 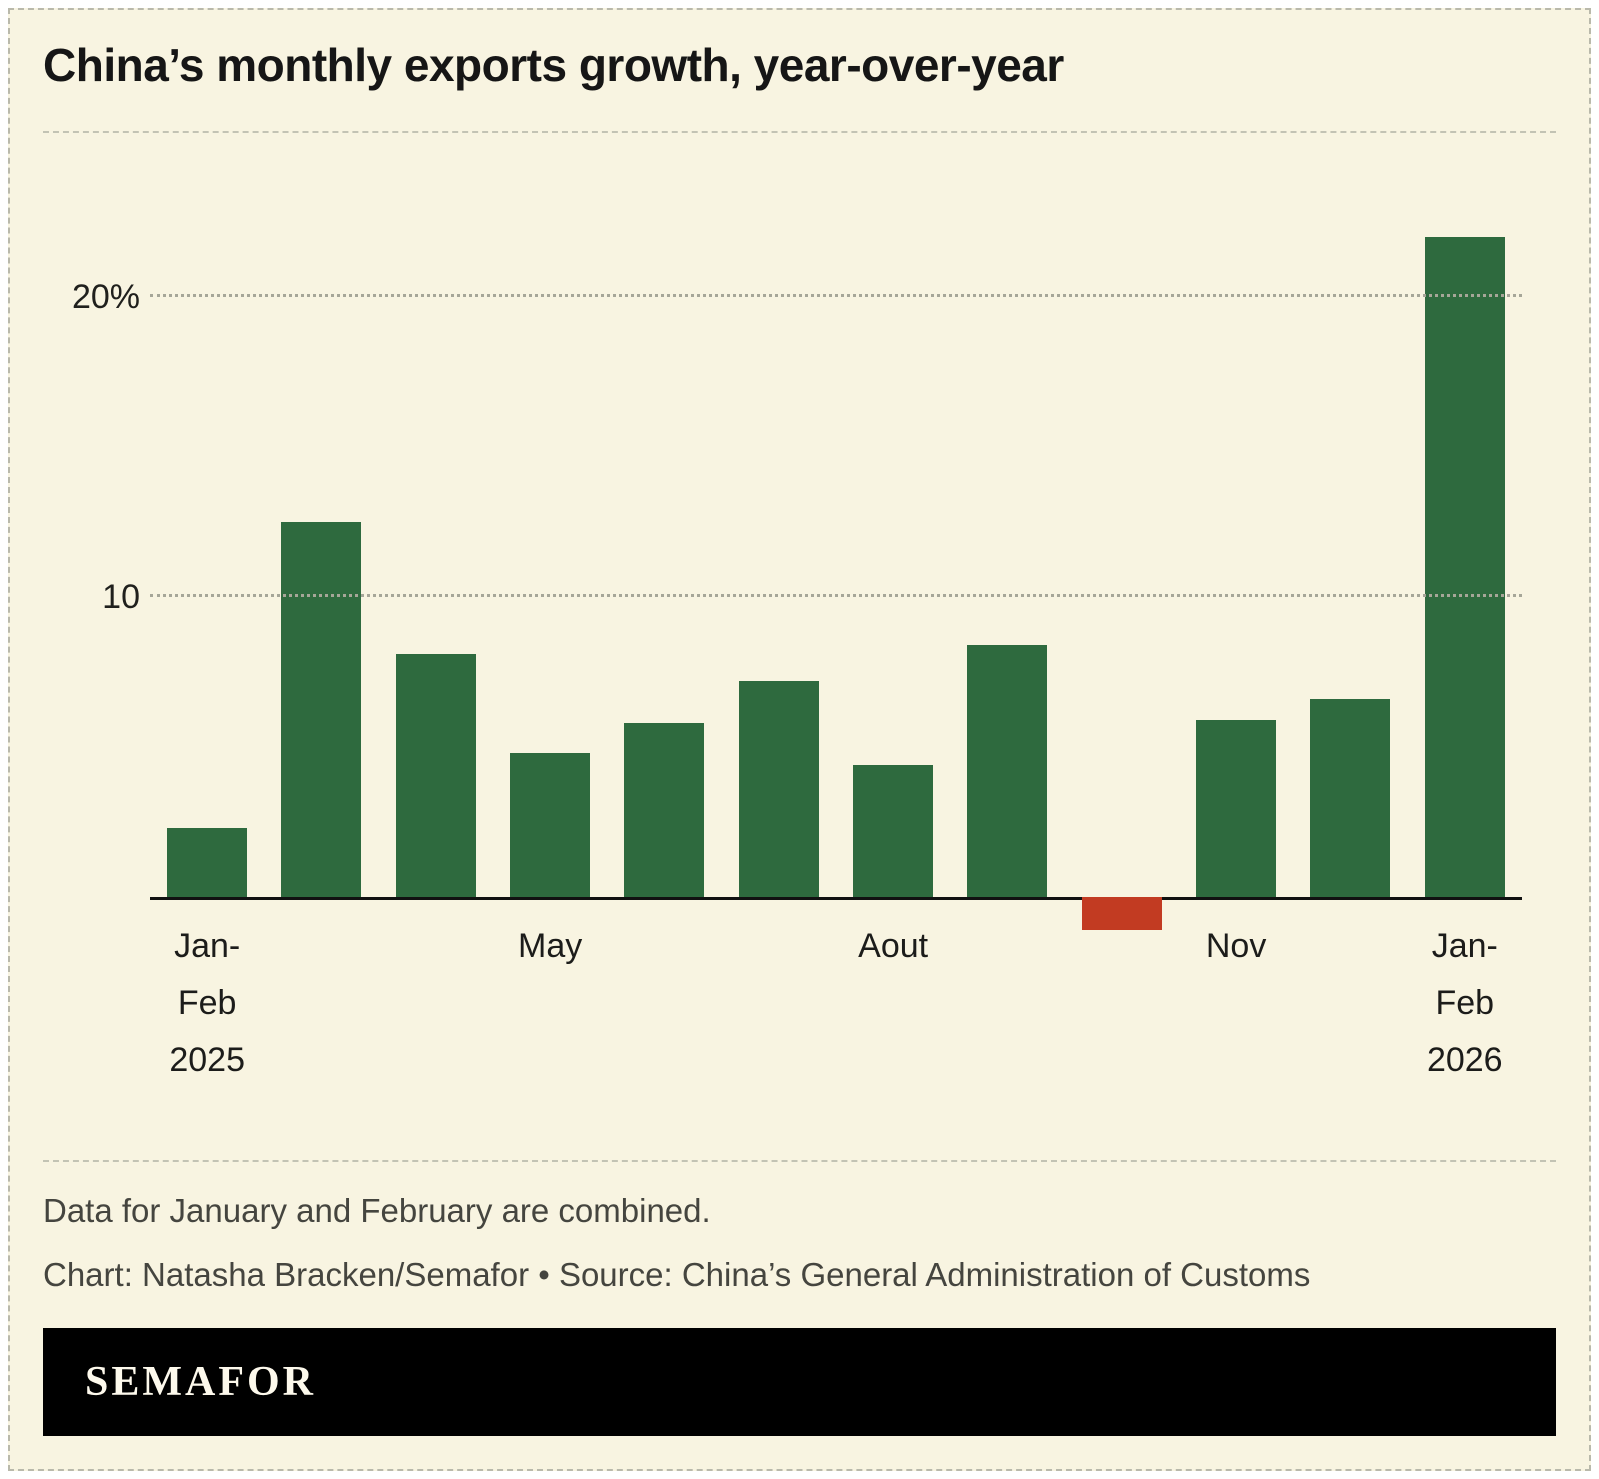 I want to click on x-axis-label: May, so click(x=550, y=946).